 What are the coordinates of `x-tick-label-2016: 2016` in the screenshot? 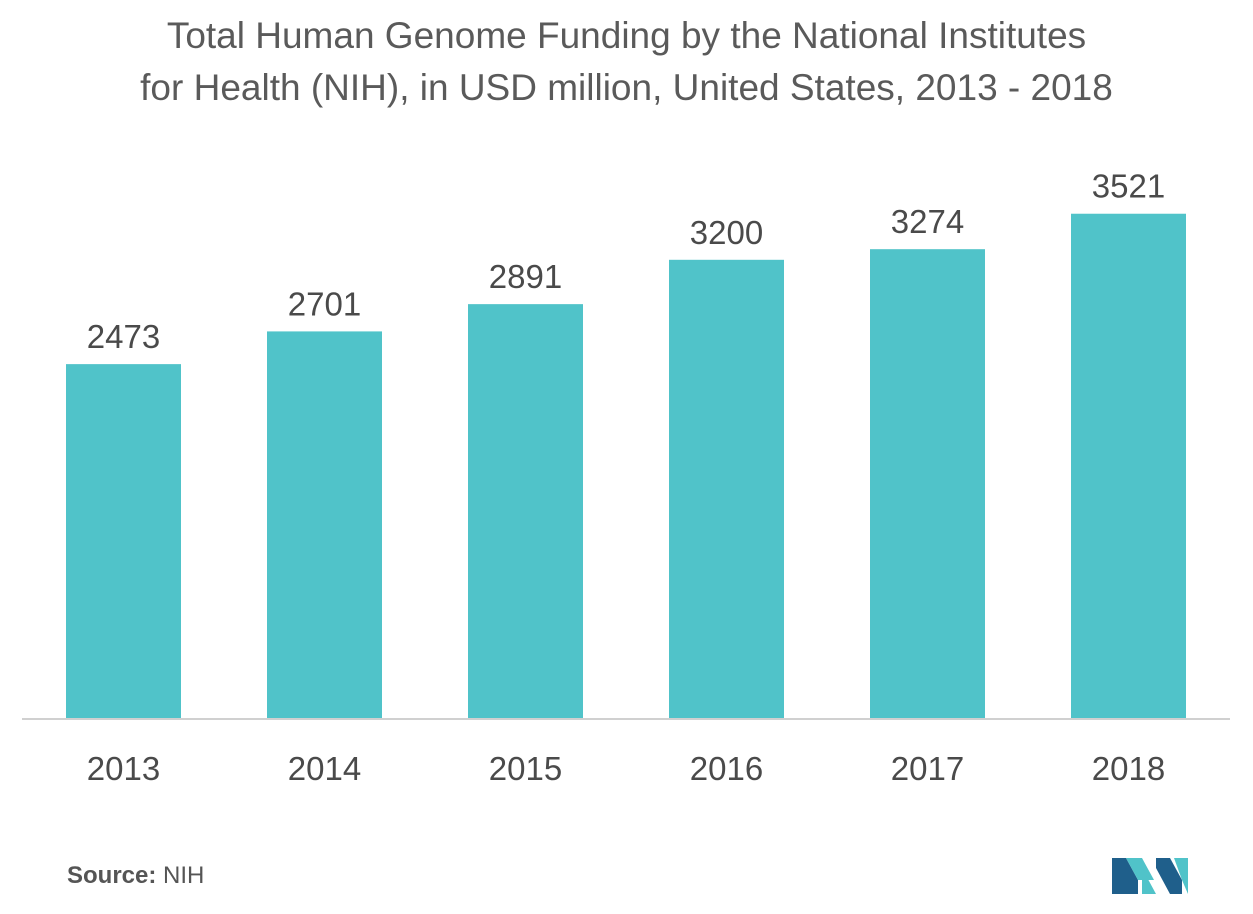 It's located at (726, 768).